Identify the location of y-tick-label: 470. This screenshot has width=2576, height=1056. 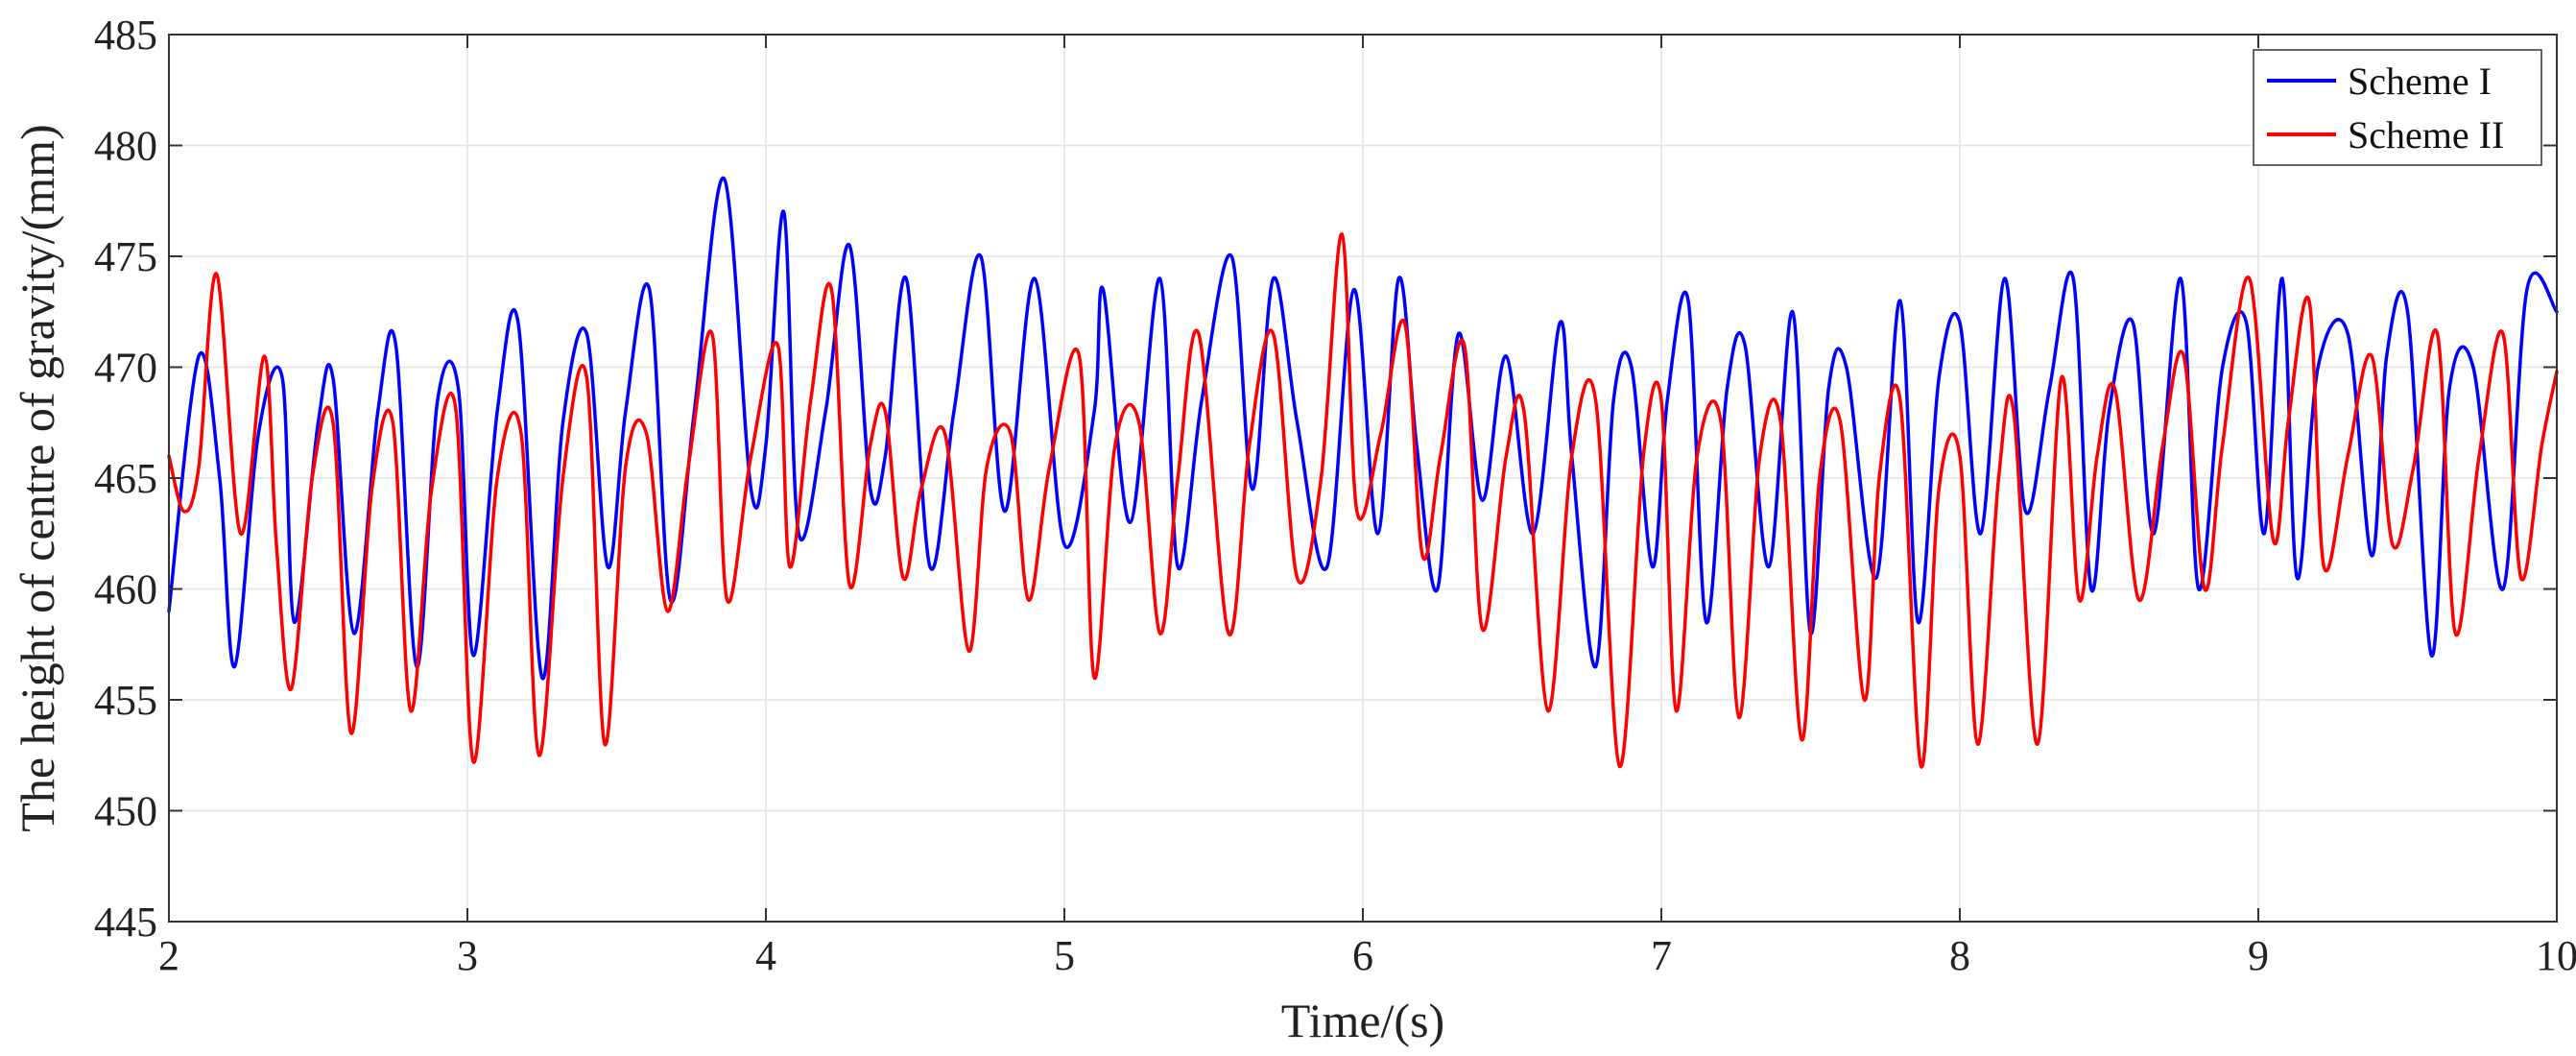
(126, 368).